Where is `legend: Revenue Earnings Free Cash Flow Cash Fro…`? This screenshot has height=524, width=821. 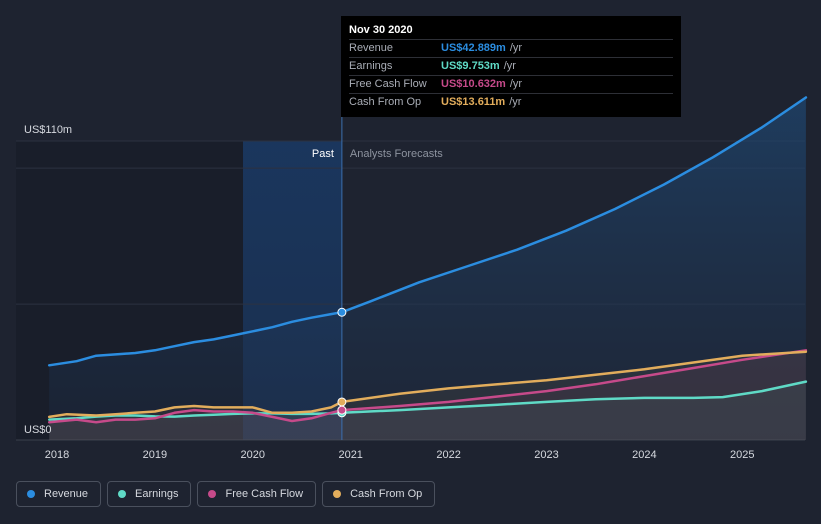
legend: Revenue Earnings Free Cash Flow Cash Fro… is located at coordinates (226, 494).